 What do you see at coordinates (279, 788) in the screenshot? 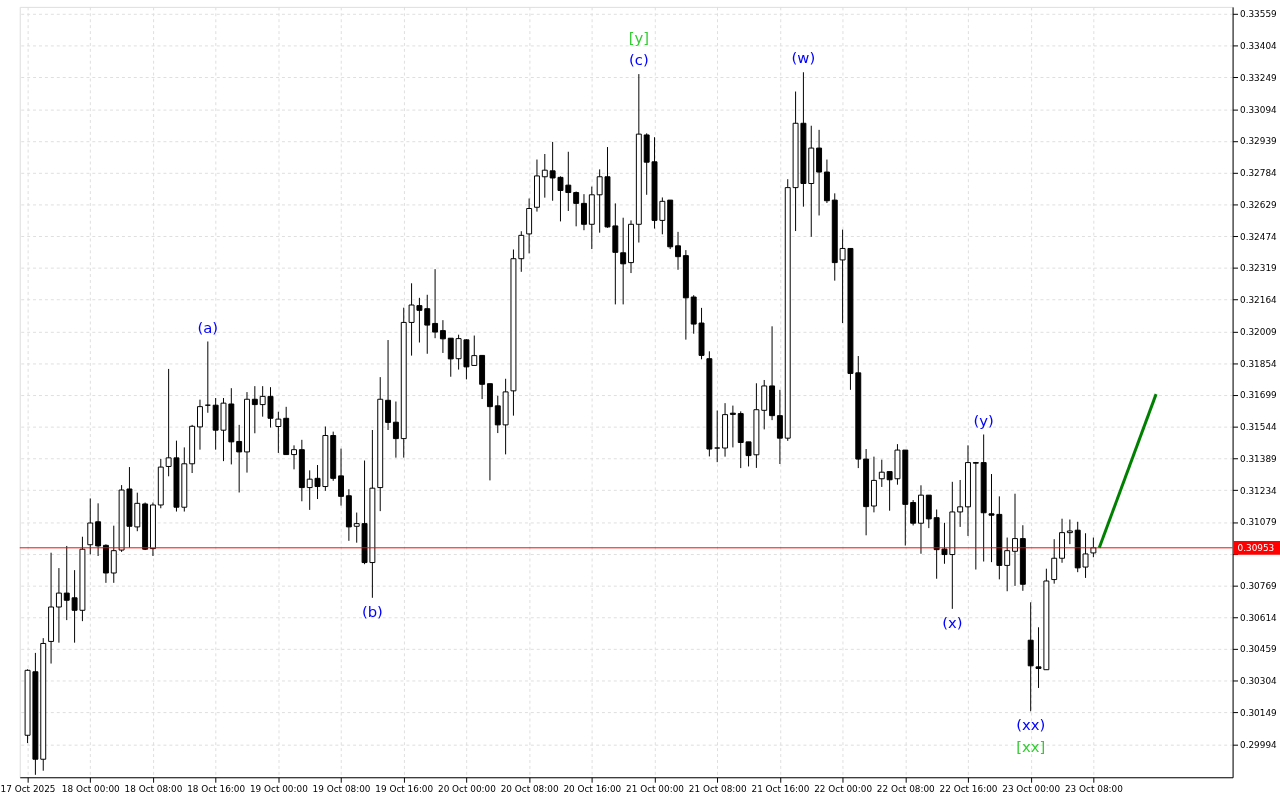
I see `x-tick-label: 19 Oct 00:00` at bounding box center [279, 788].